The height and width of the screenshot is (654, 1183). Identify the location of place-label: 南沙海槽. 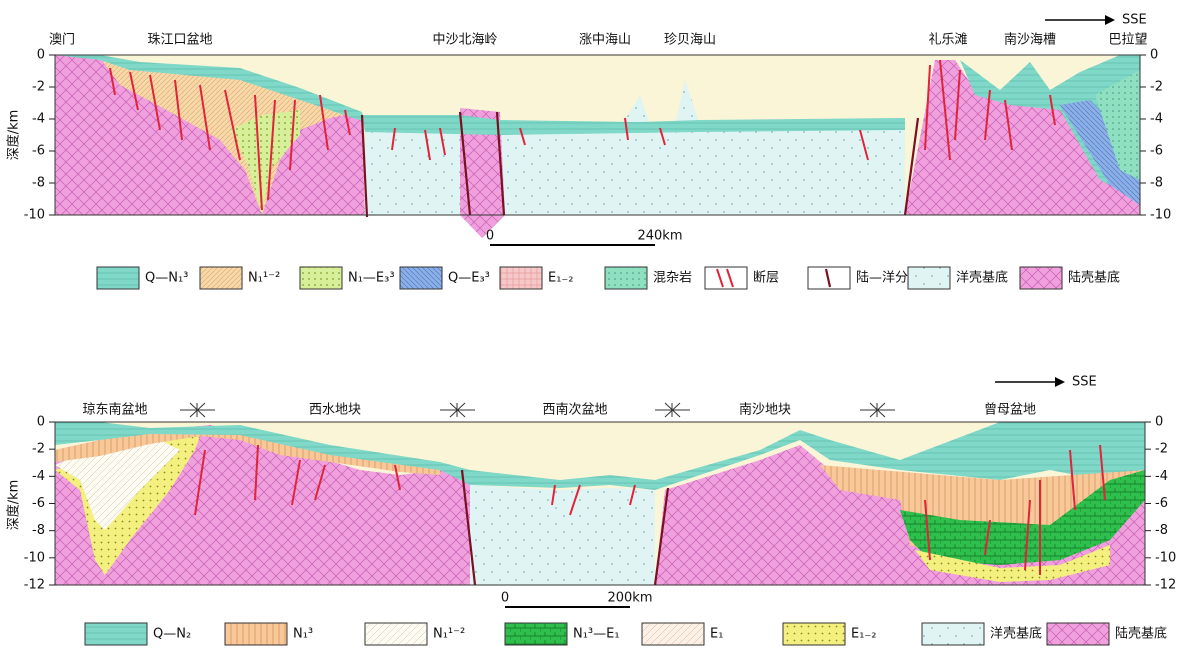
(1030, 40).